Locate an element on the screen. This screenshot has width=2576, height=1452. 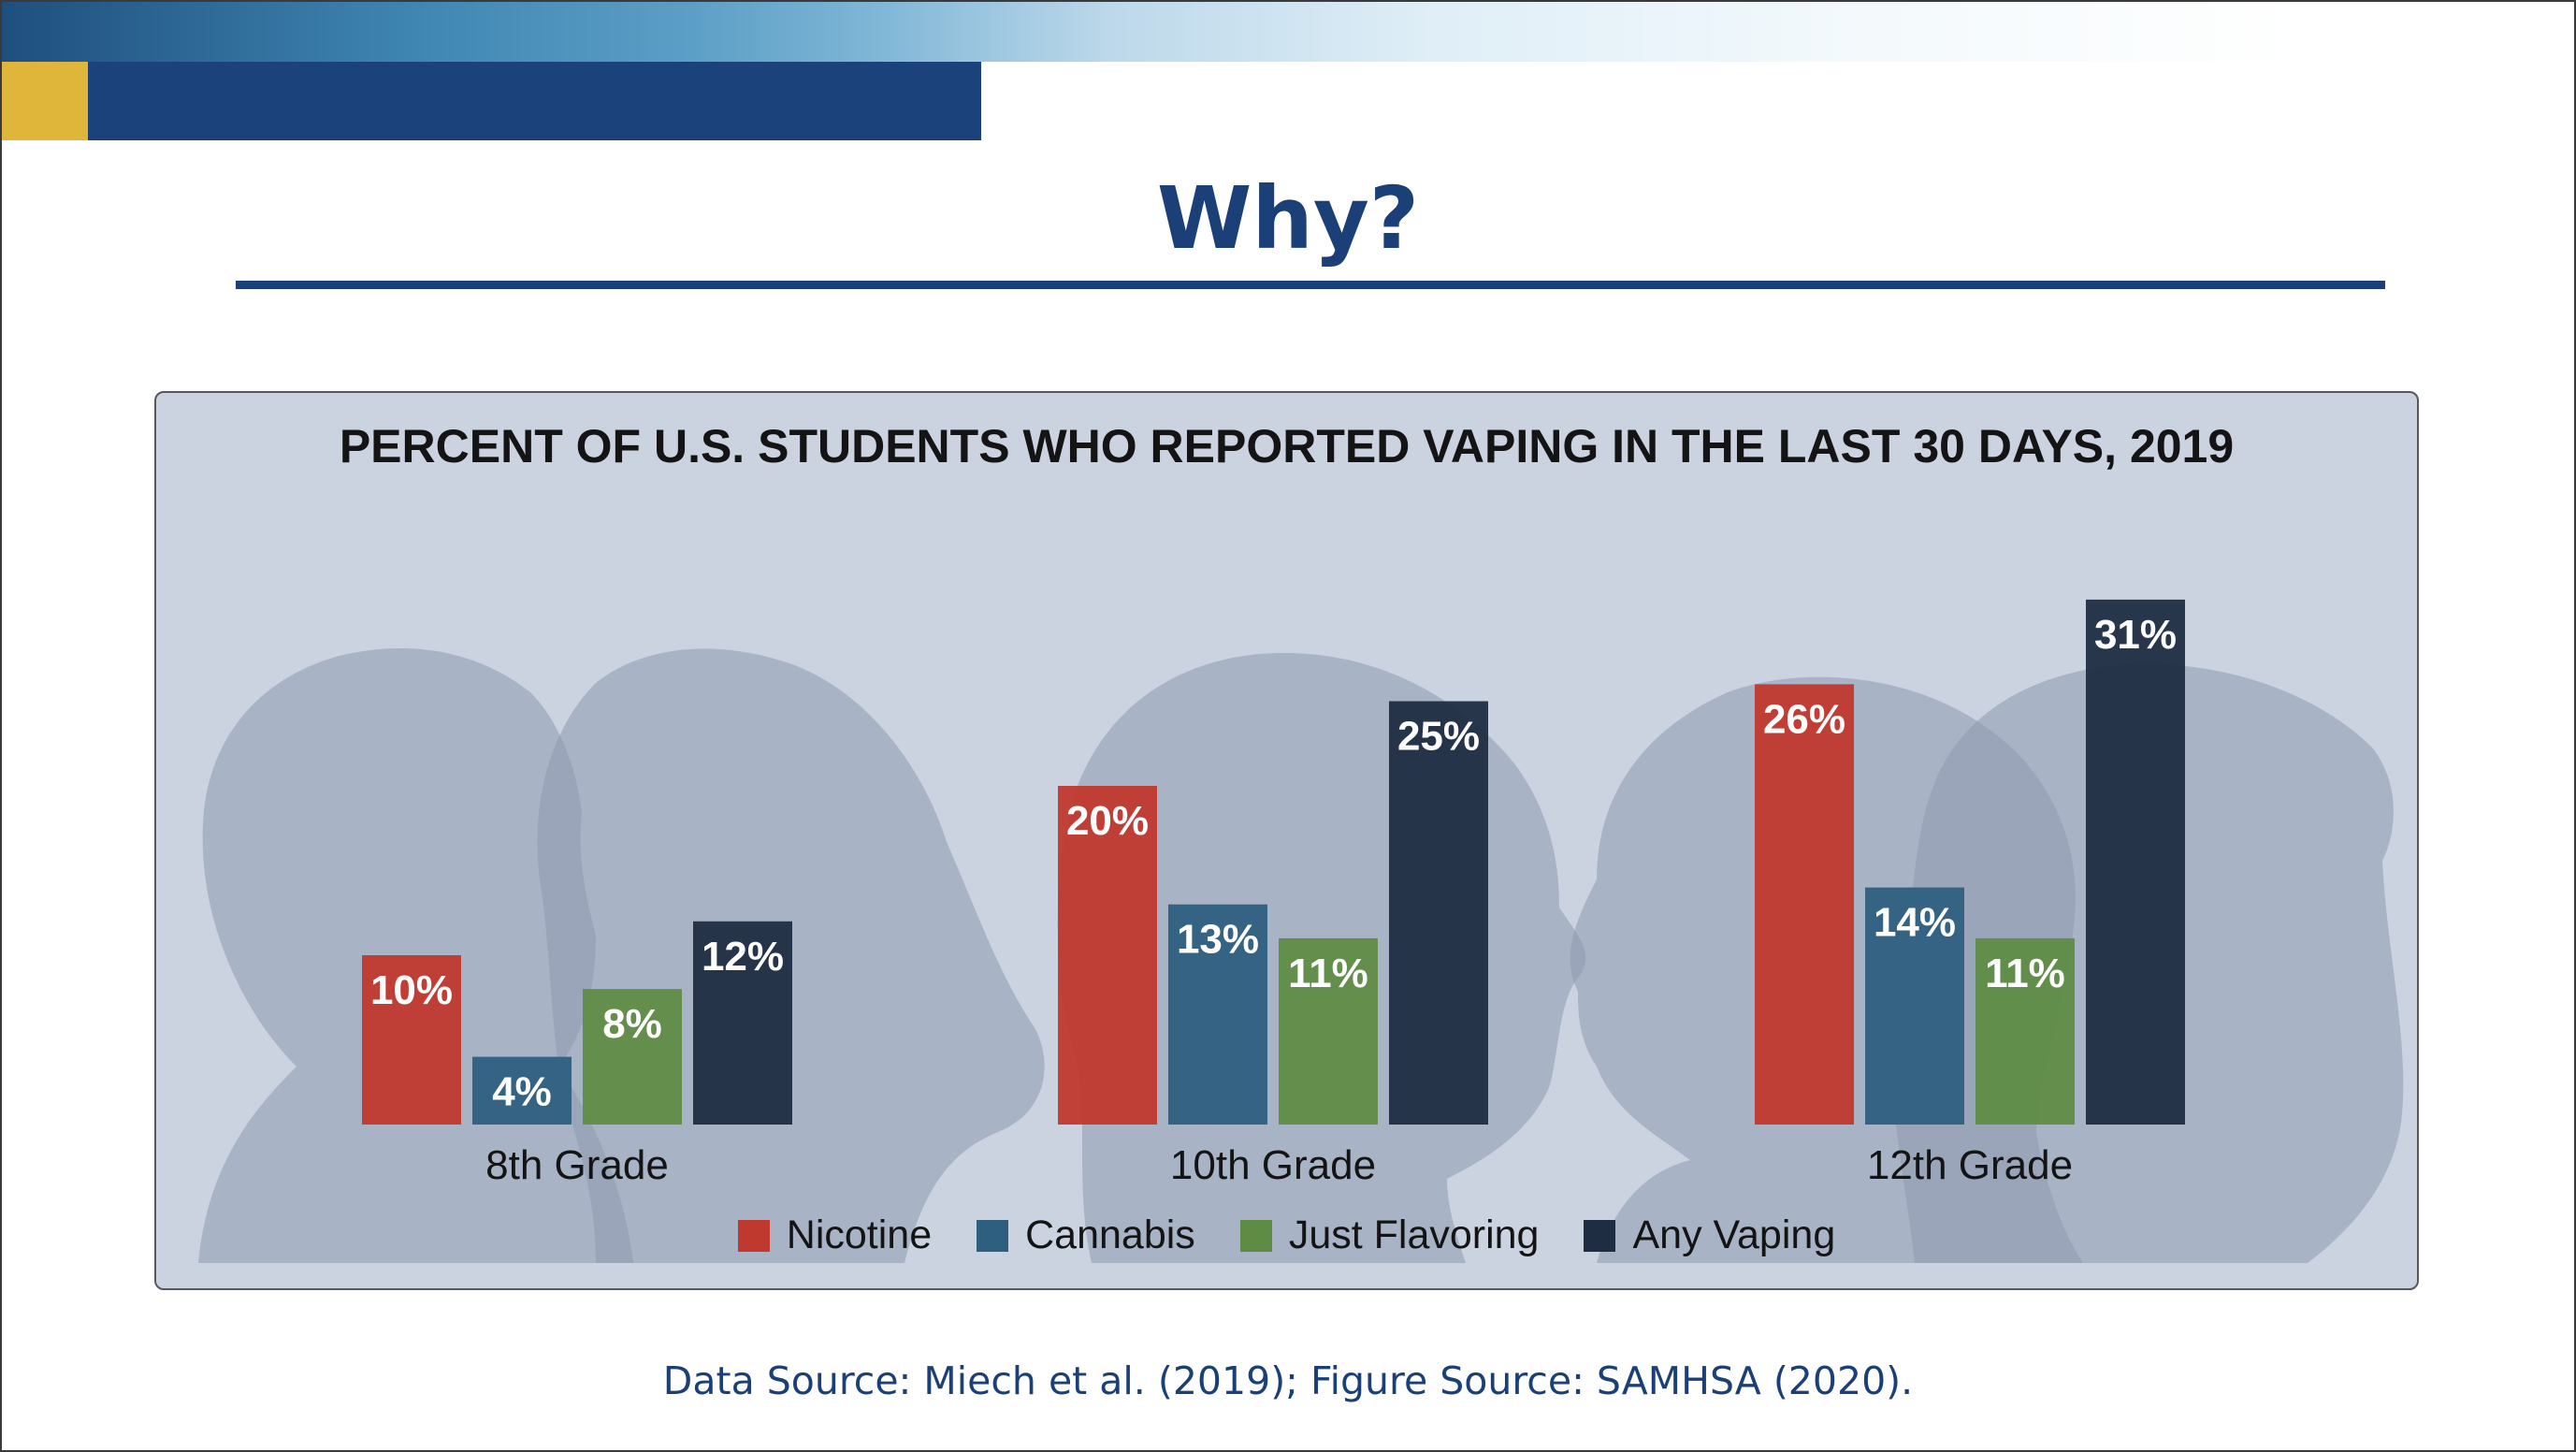
bar-nicotine-8th-grade is located at coordinates (411, 1040).